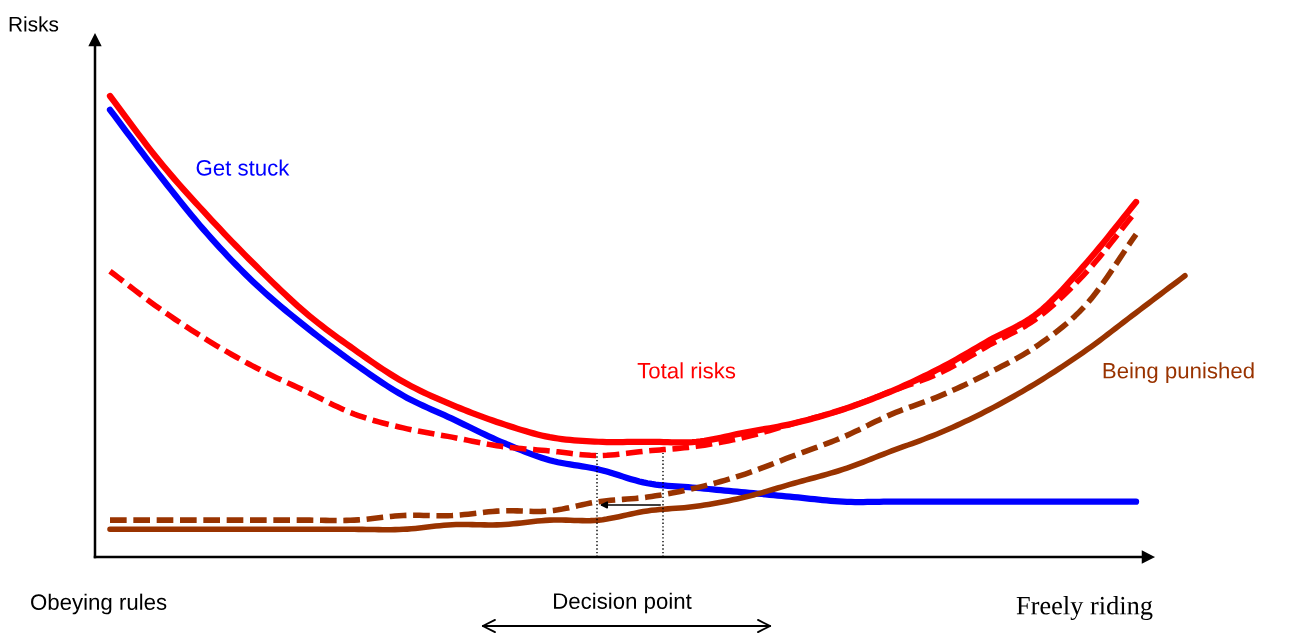 The height and width of the screenshot is (642, 1292). What do you see at coordinates (243, 167) in the screenshot?
I see `series-label: Get stuck` at bounding box center [243, 167].